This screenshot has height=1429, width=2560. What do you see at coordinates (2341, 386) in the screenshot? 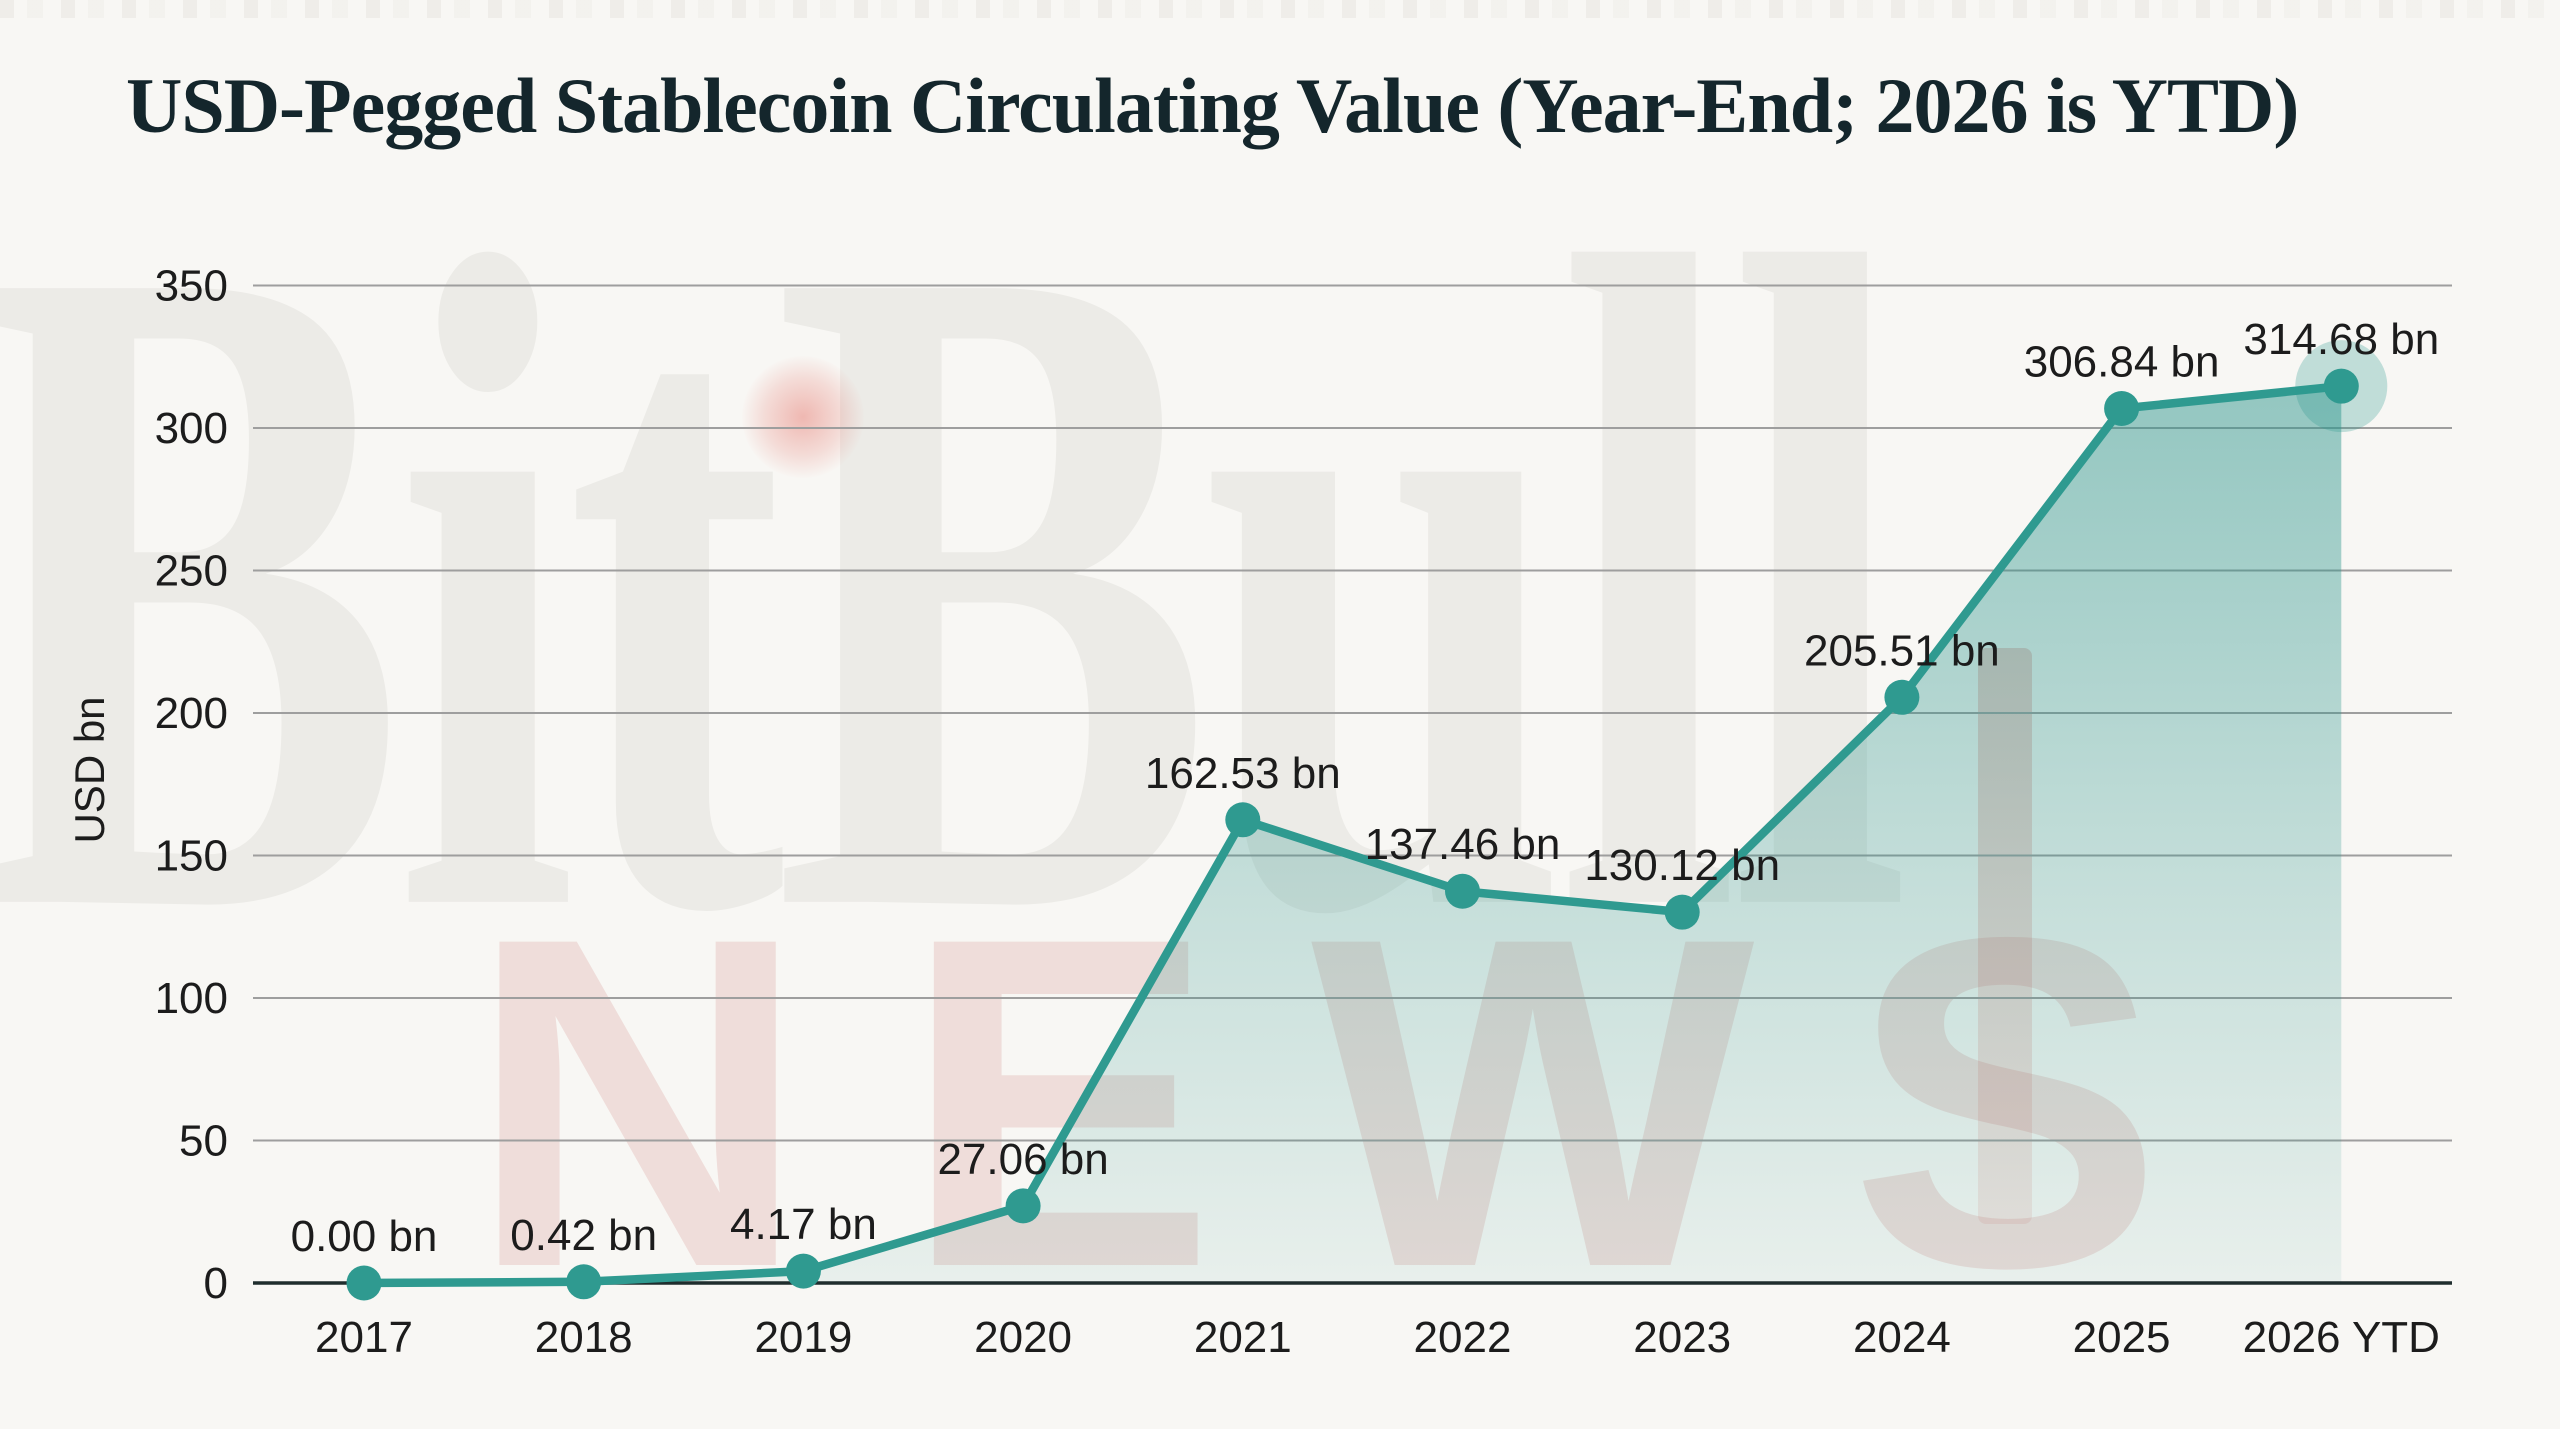
I see `data-point-2026 YTD` at bounding box center [2341, 386].